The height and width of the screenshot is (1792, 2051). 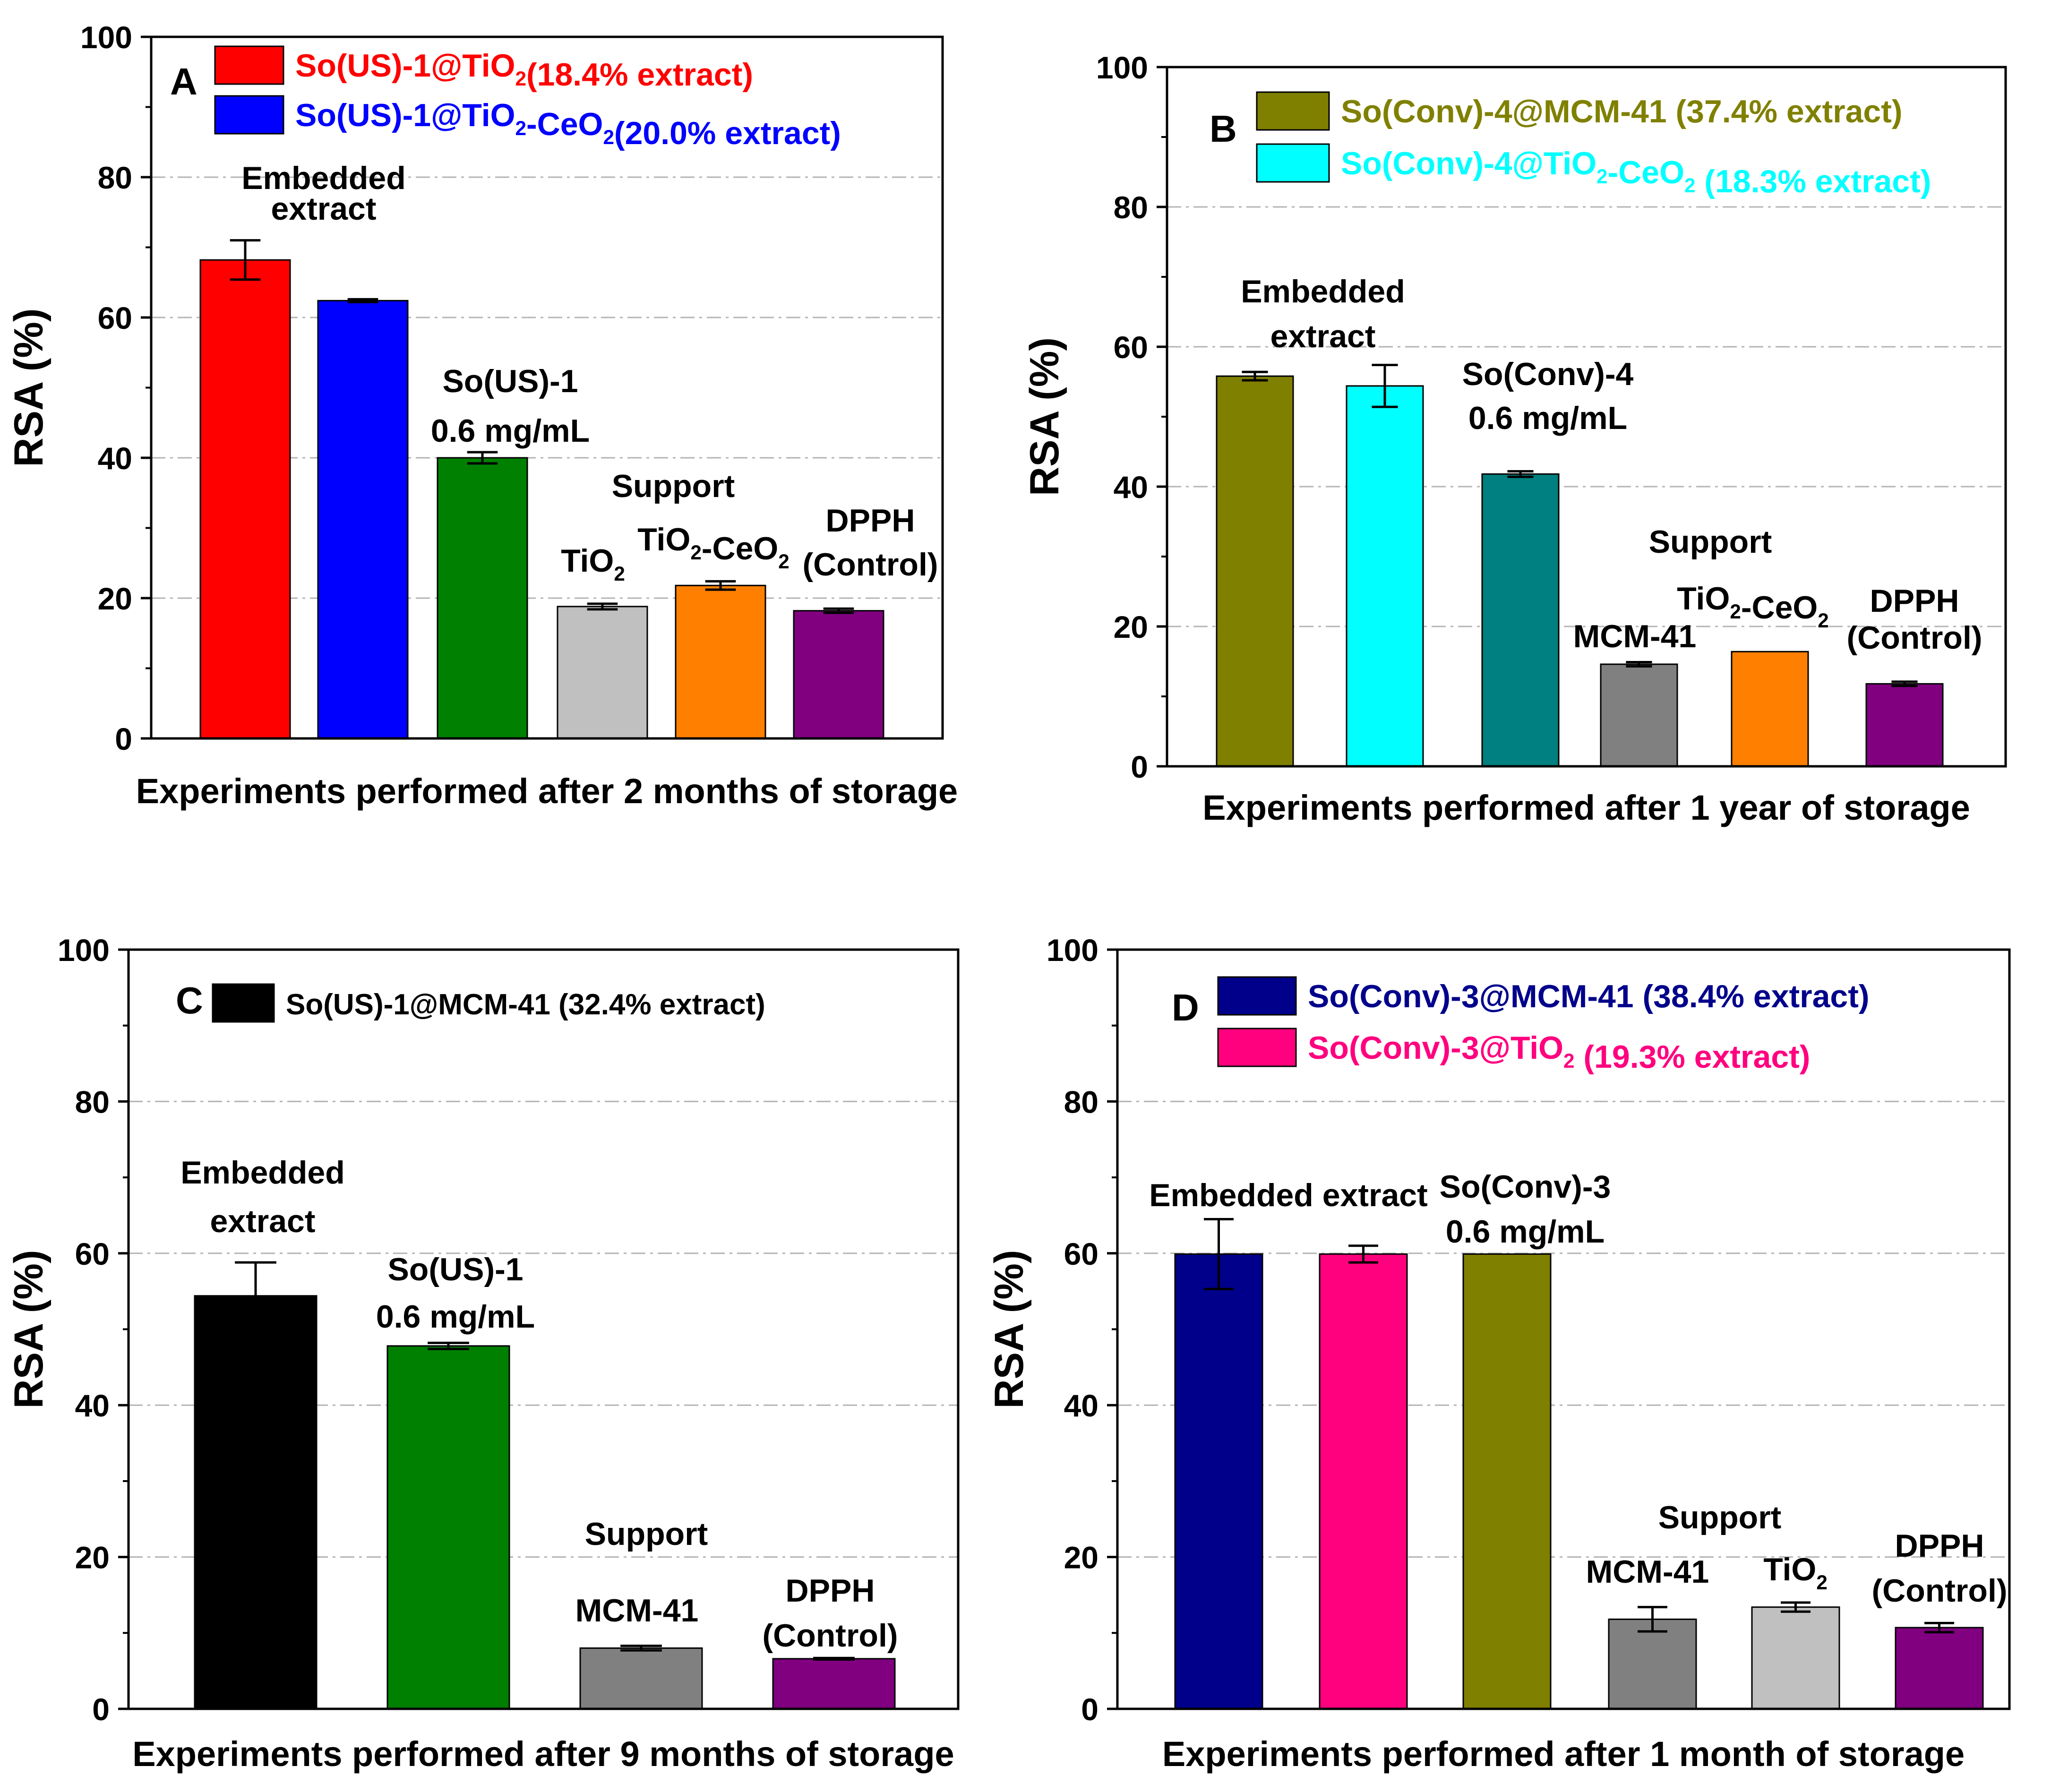 What do you see at coordinates (1548, 374) in the screenshot?
I see `annotation-label: So(Conv)-4` at bounding box center [1548, 374].